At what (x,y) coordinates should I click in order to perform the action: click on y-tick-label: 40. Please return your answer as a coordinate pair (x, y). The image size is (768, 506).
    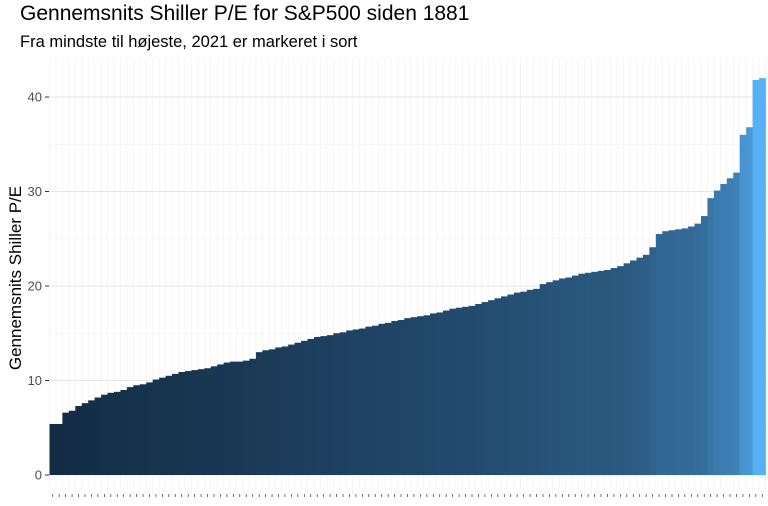
    Looking at the image, I should click on (35, 97).